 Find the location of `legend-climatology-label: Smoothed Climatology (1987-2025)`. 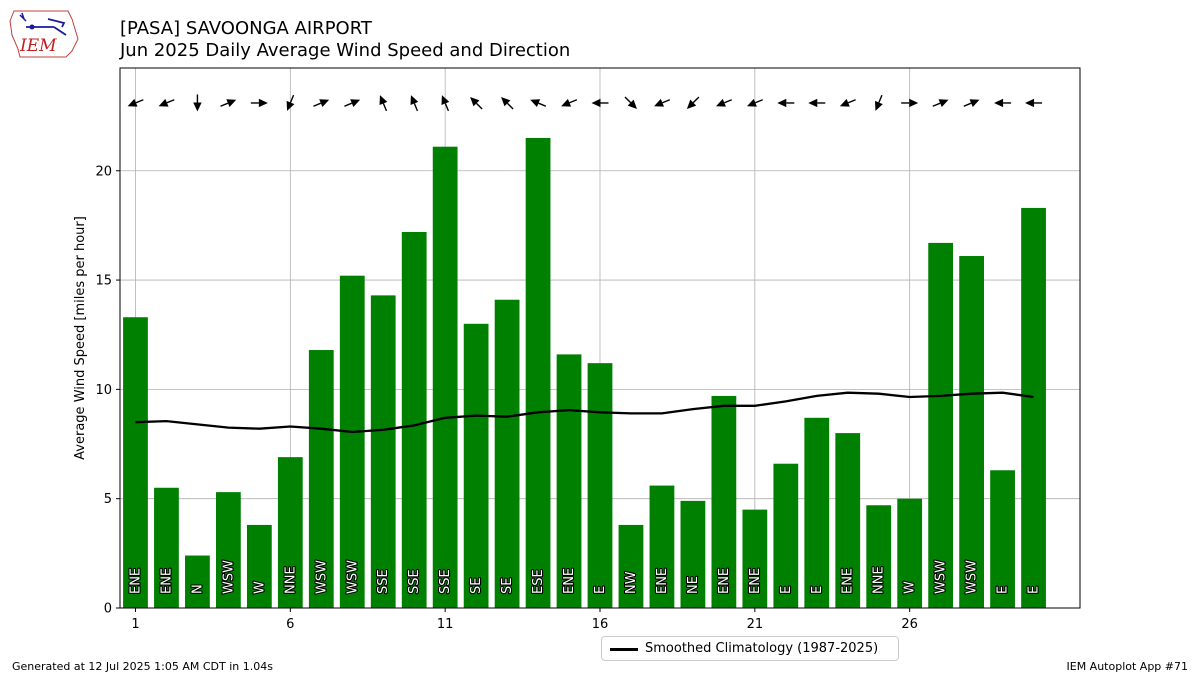

legend-climatology-label: Smoothed Climatology (1987-2025) is located at coordinates (762, 648).